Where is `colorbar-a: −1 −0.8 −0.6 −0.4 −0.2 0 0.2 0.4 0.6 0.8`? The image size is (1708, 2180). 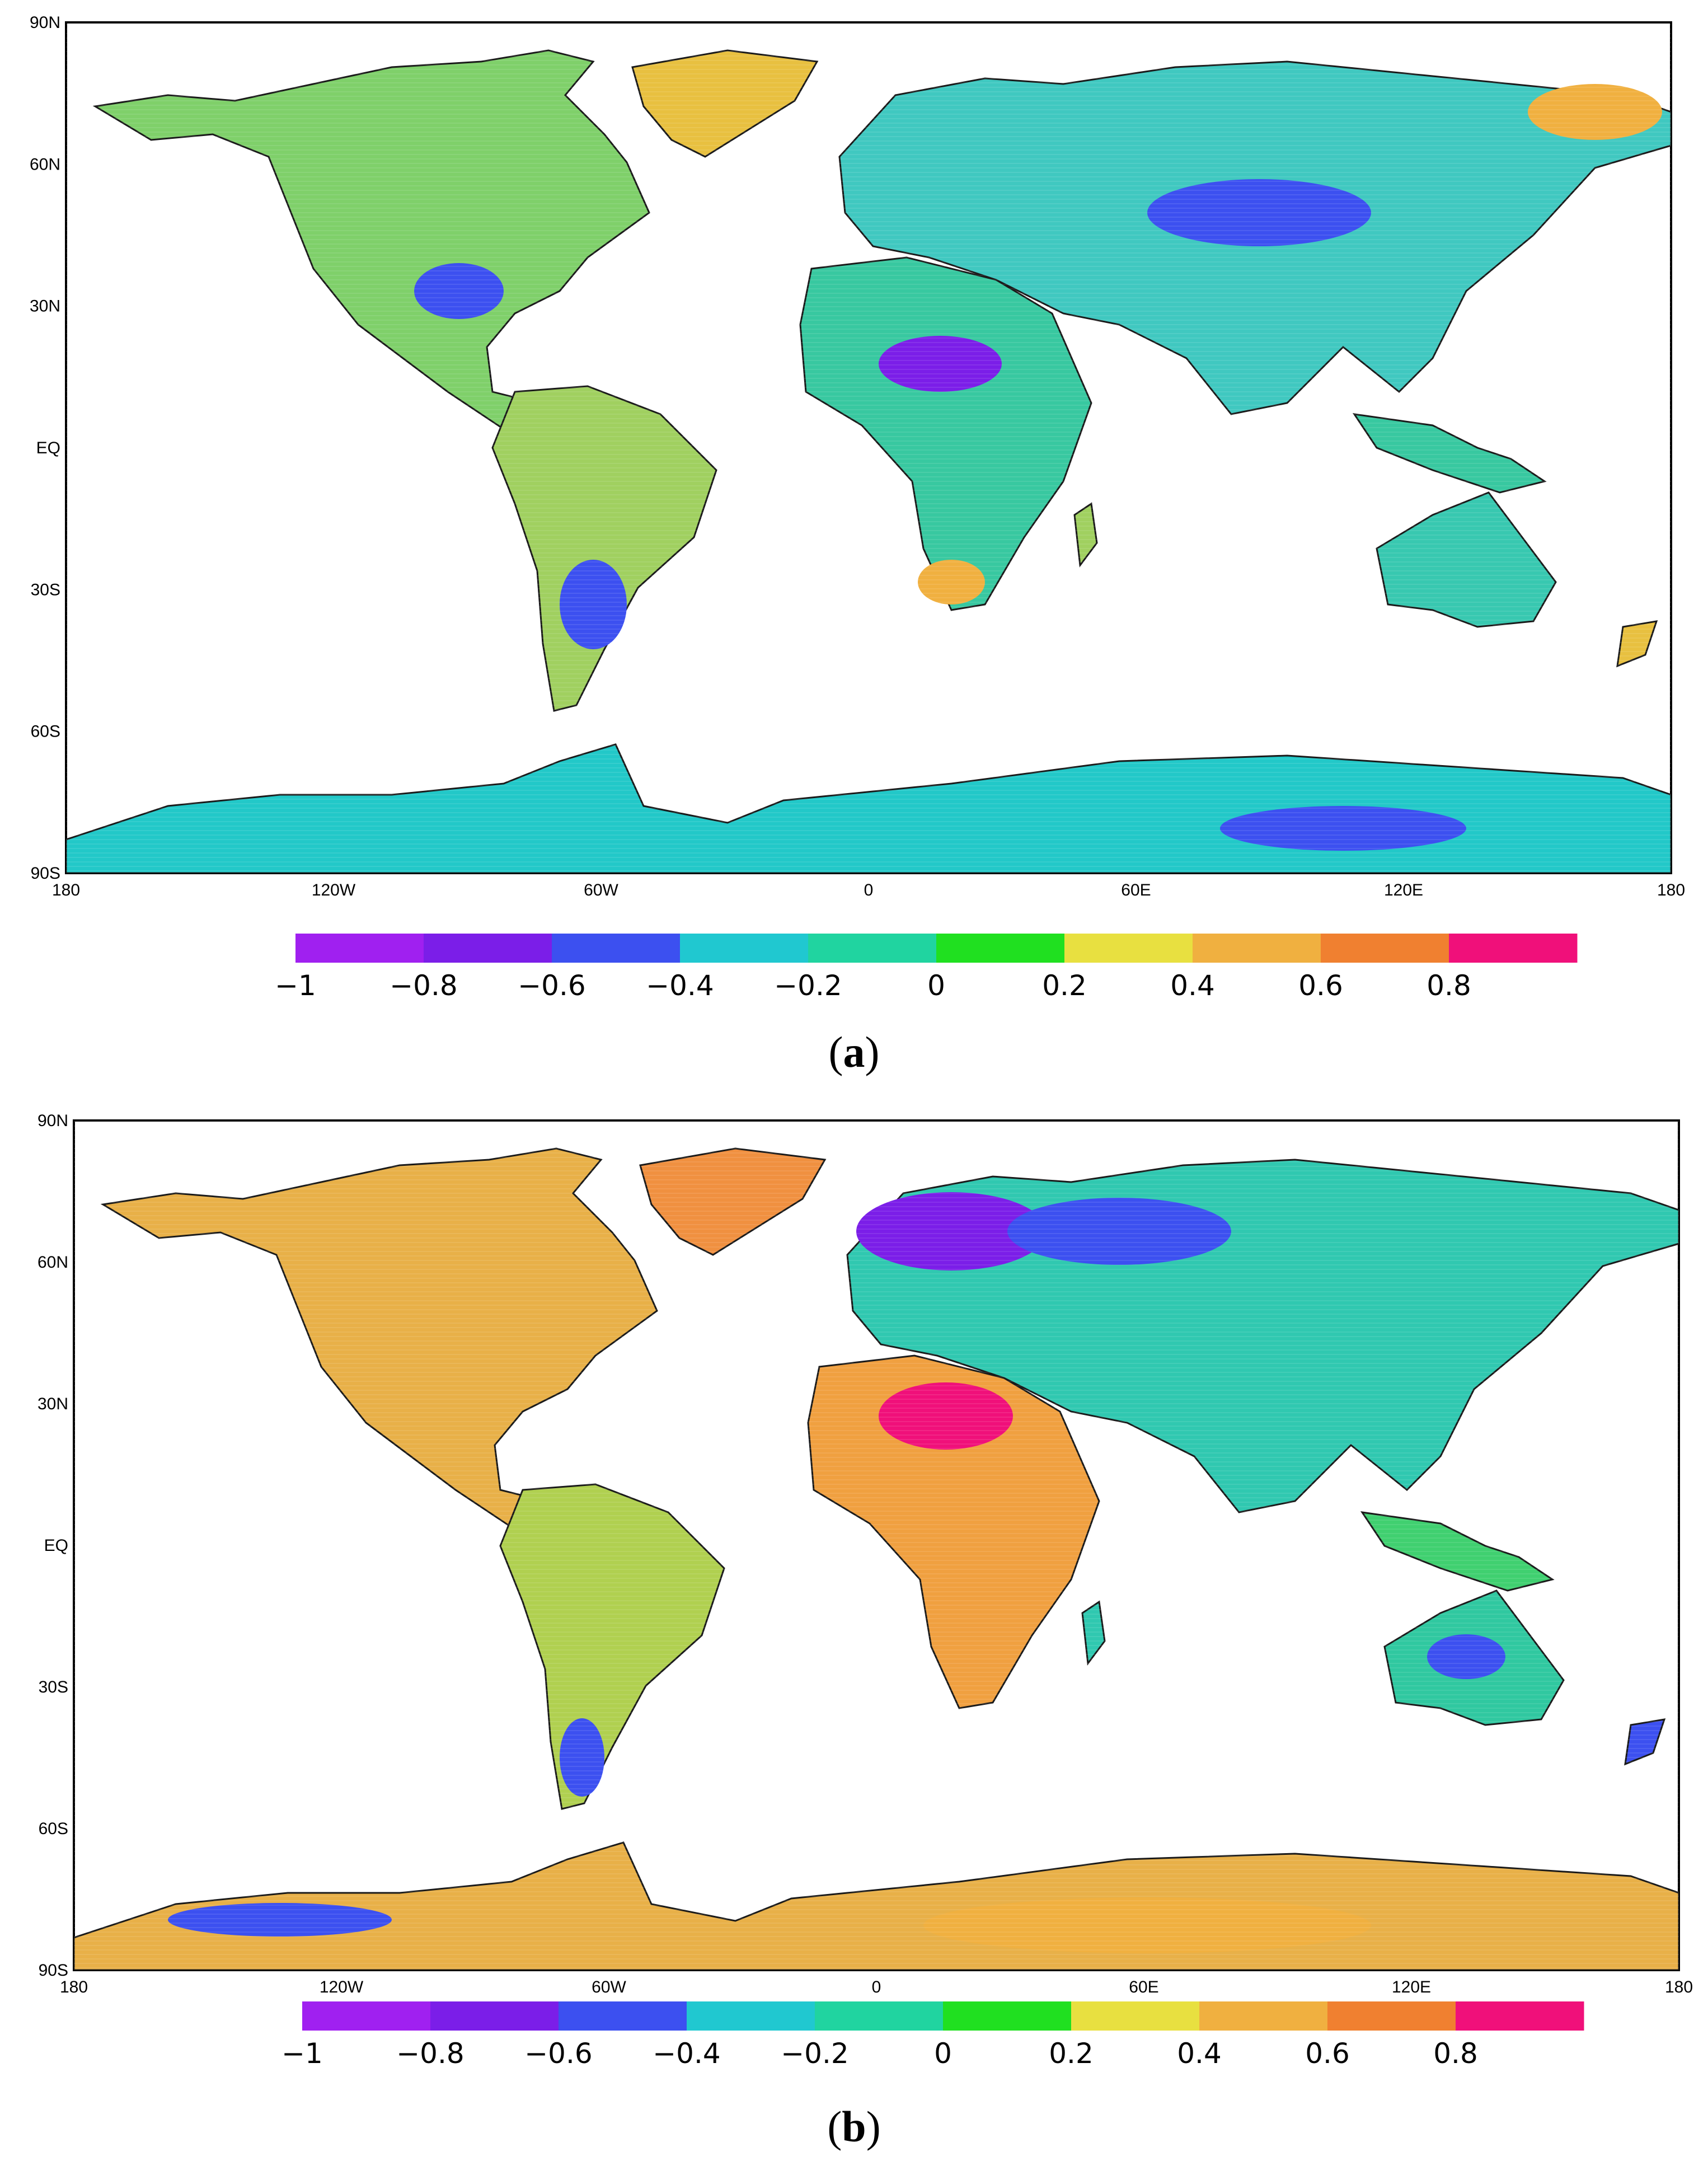 colorbar-a: −1 −0.8 −0.6 −0.4 −0.2 0 0.2 0.4 0.6 0.8 is located at coordinates (926, 968).